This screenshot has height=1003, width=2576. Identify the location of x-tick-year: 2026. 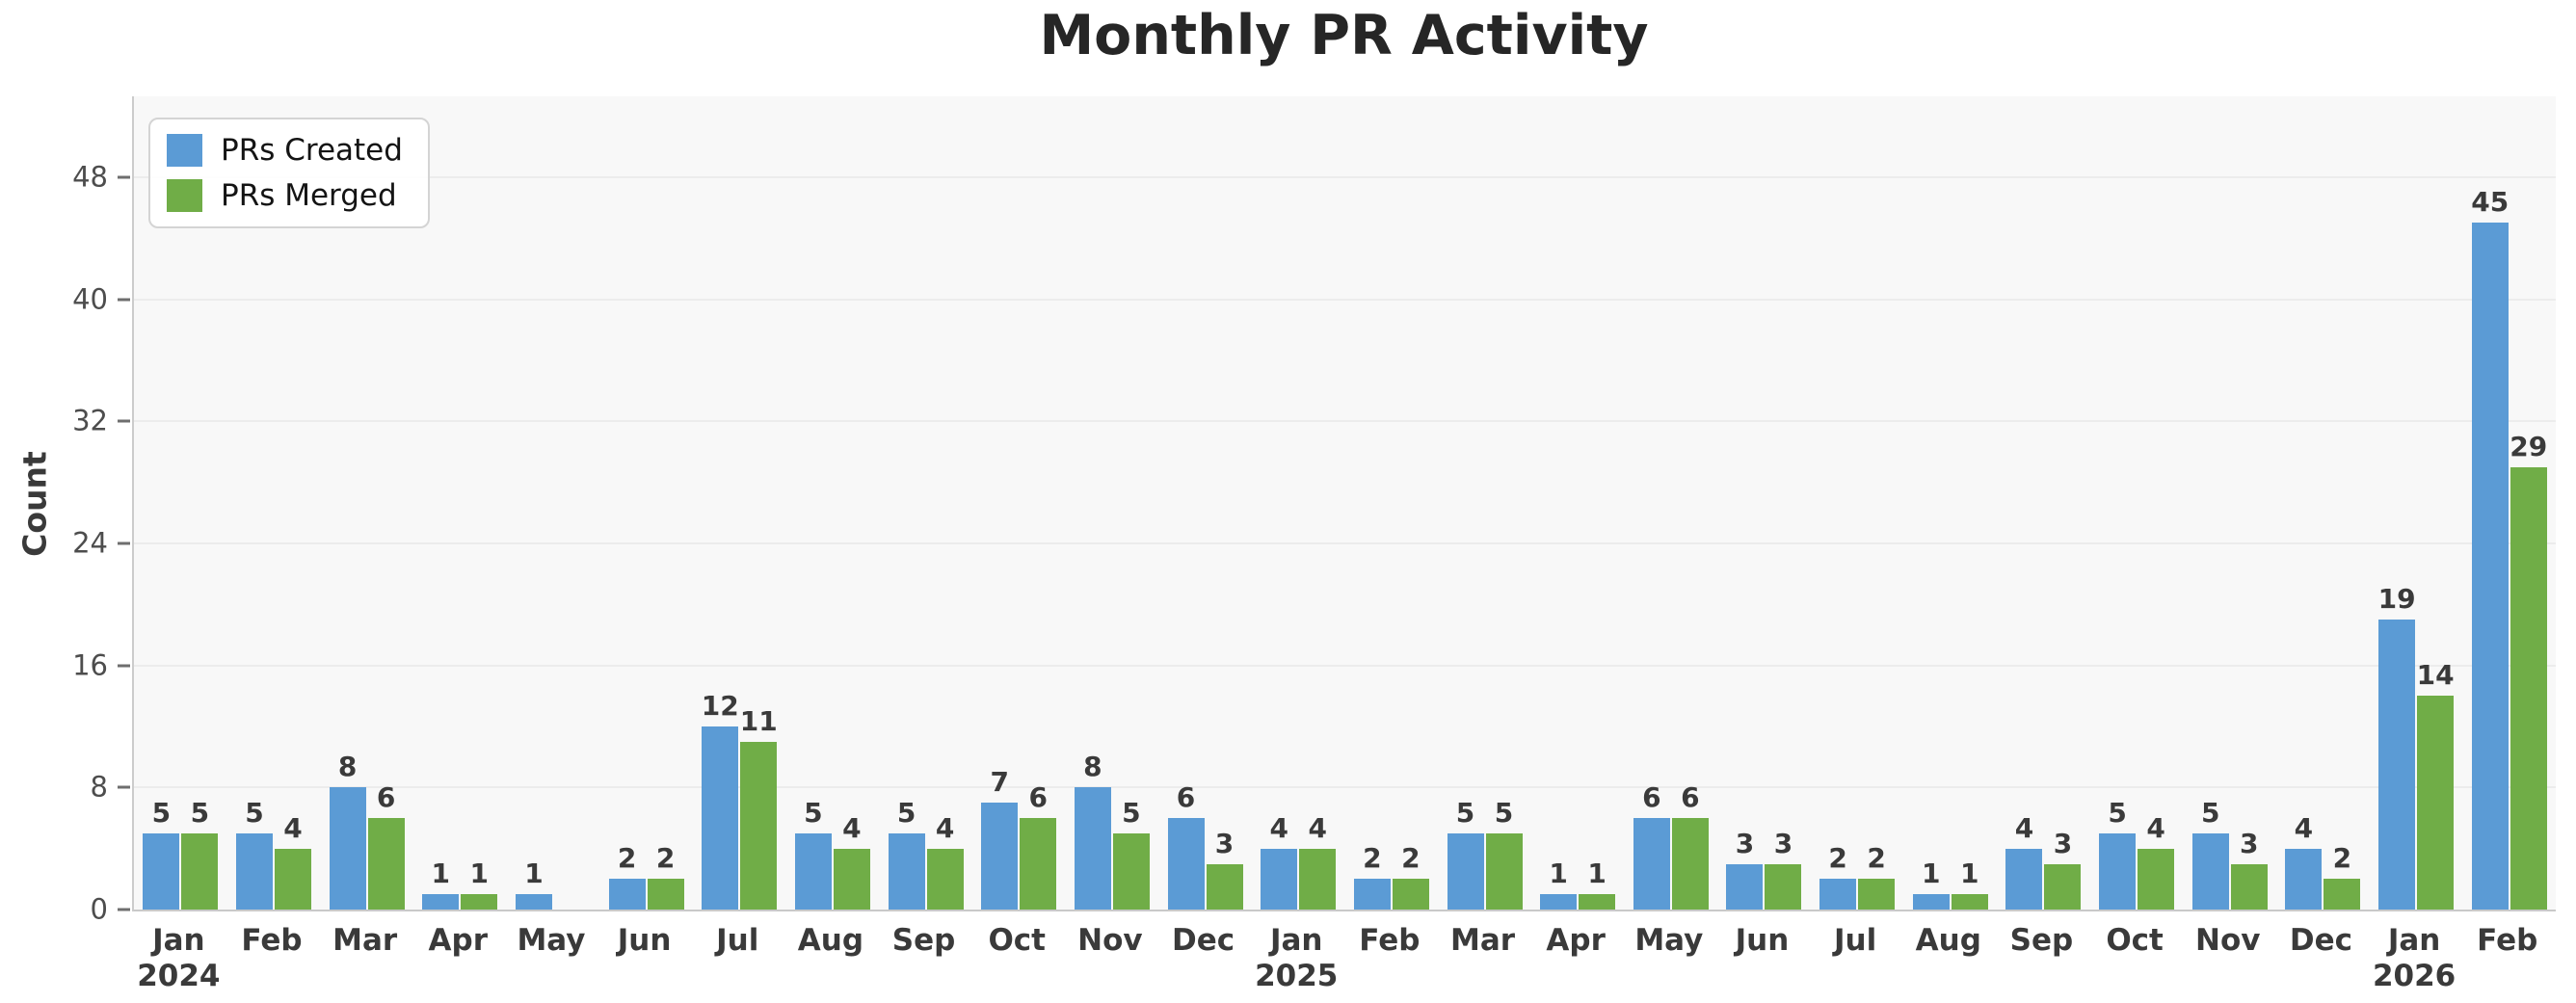
(2414, 976).